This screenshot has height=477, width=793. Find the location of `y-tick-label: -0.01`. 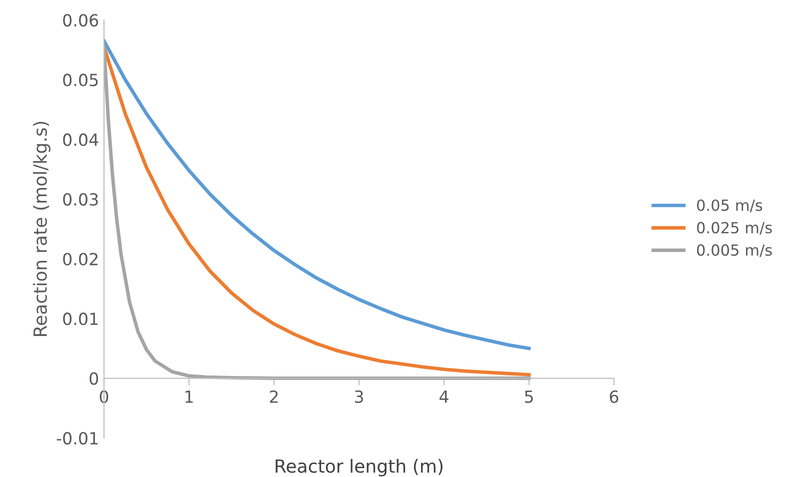

y-tick-label: -0.01 is located at coordinates (77, 438).